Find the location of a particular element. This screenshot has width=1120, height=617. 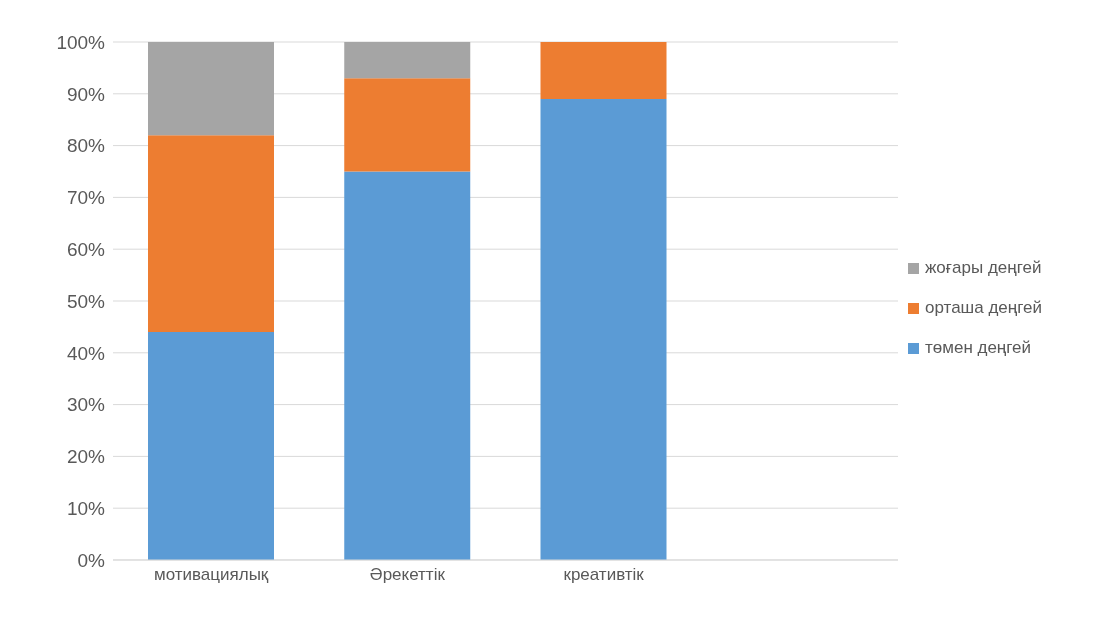

x-tick-label: Әрекеттік is located at coordinates (407, 575).